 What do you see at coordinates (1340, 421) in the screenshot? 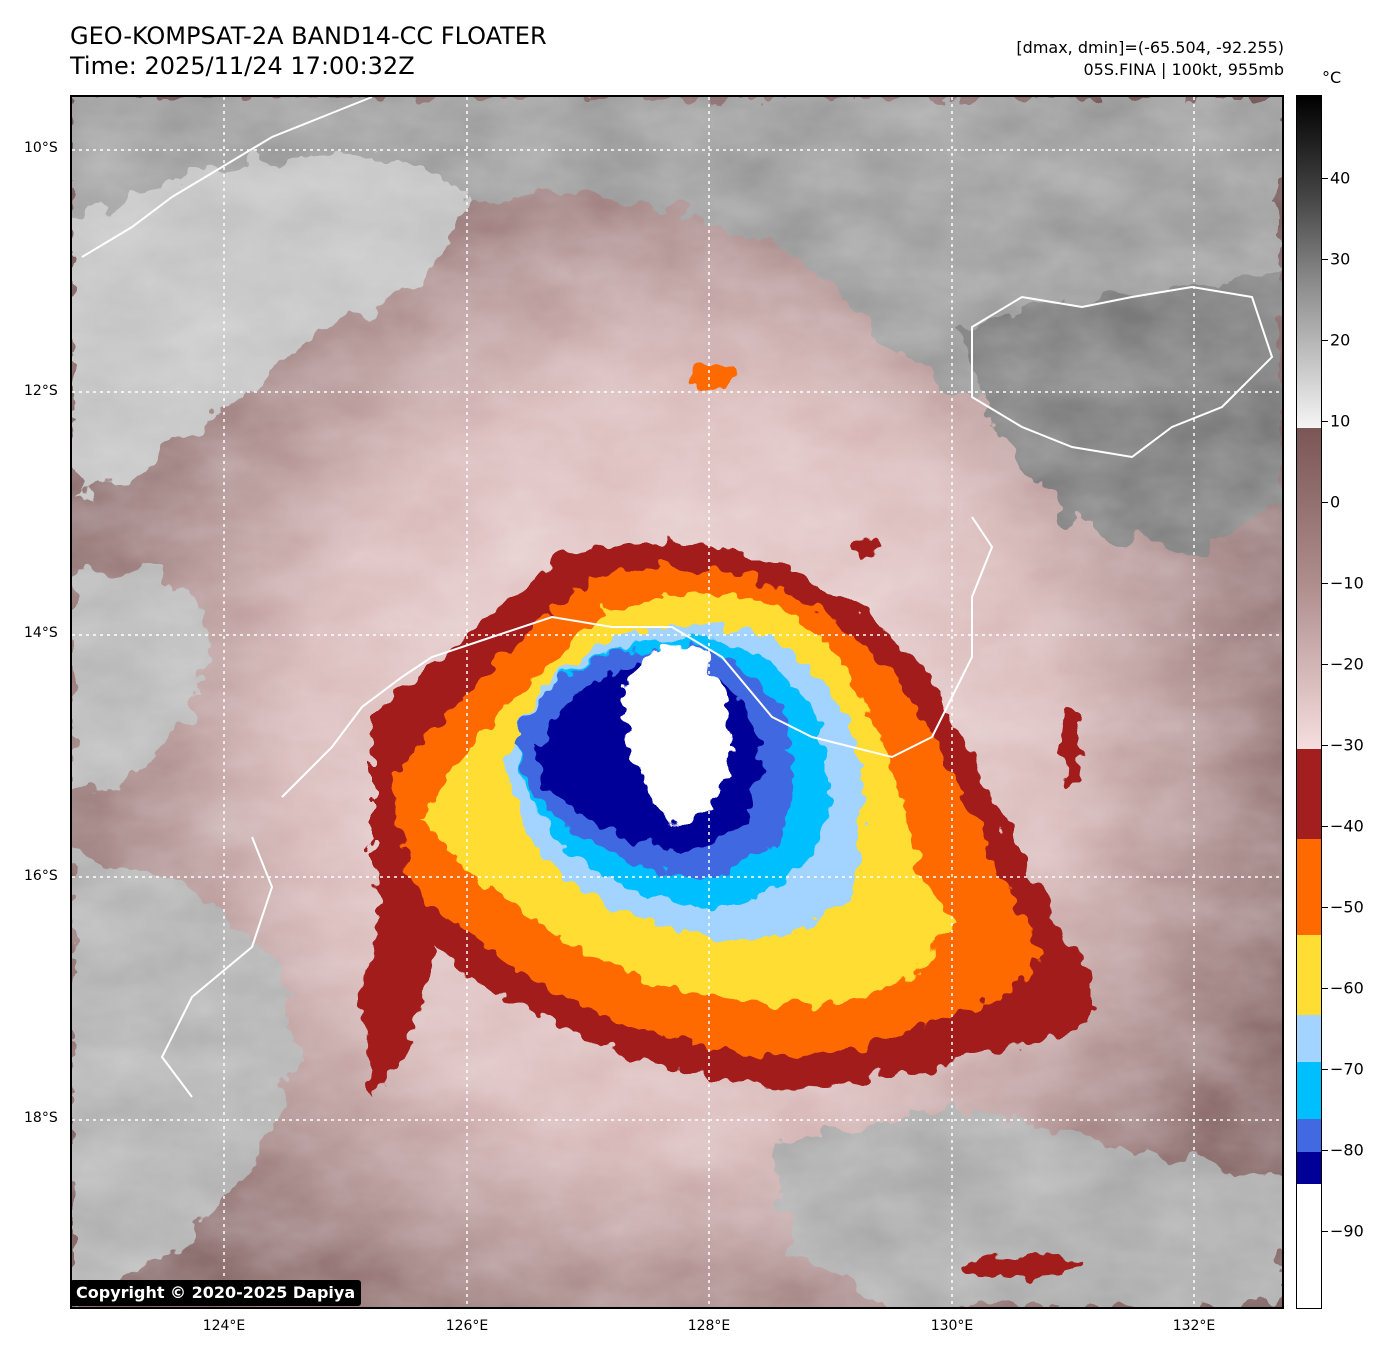
I see `colorbar-tick-label: 10` at bounding box center [1340, 421].